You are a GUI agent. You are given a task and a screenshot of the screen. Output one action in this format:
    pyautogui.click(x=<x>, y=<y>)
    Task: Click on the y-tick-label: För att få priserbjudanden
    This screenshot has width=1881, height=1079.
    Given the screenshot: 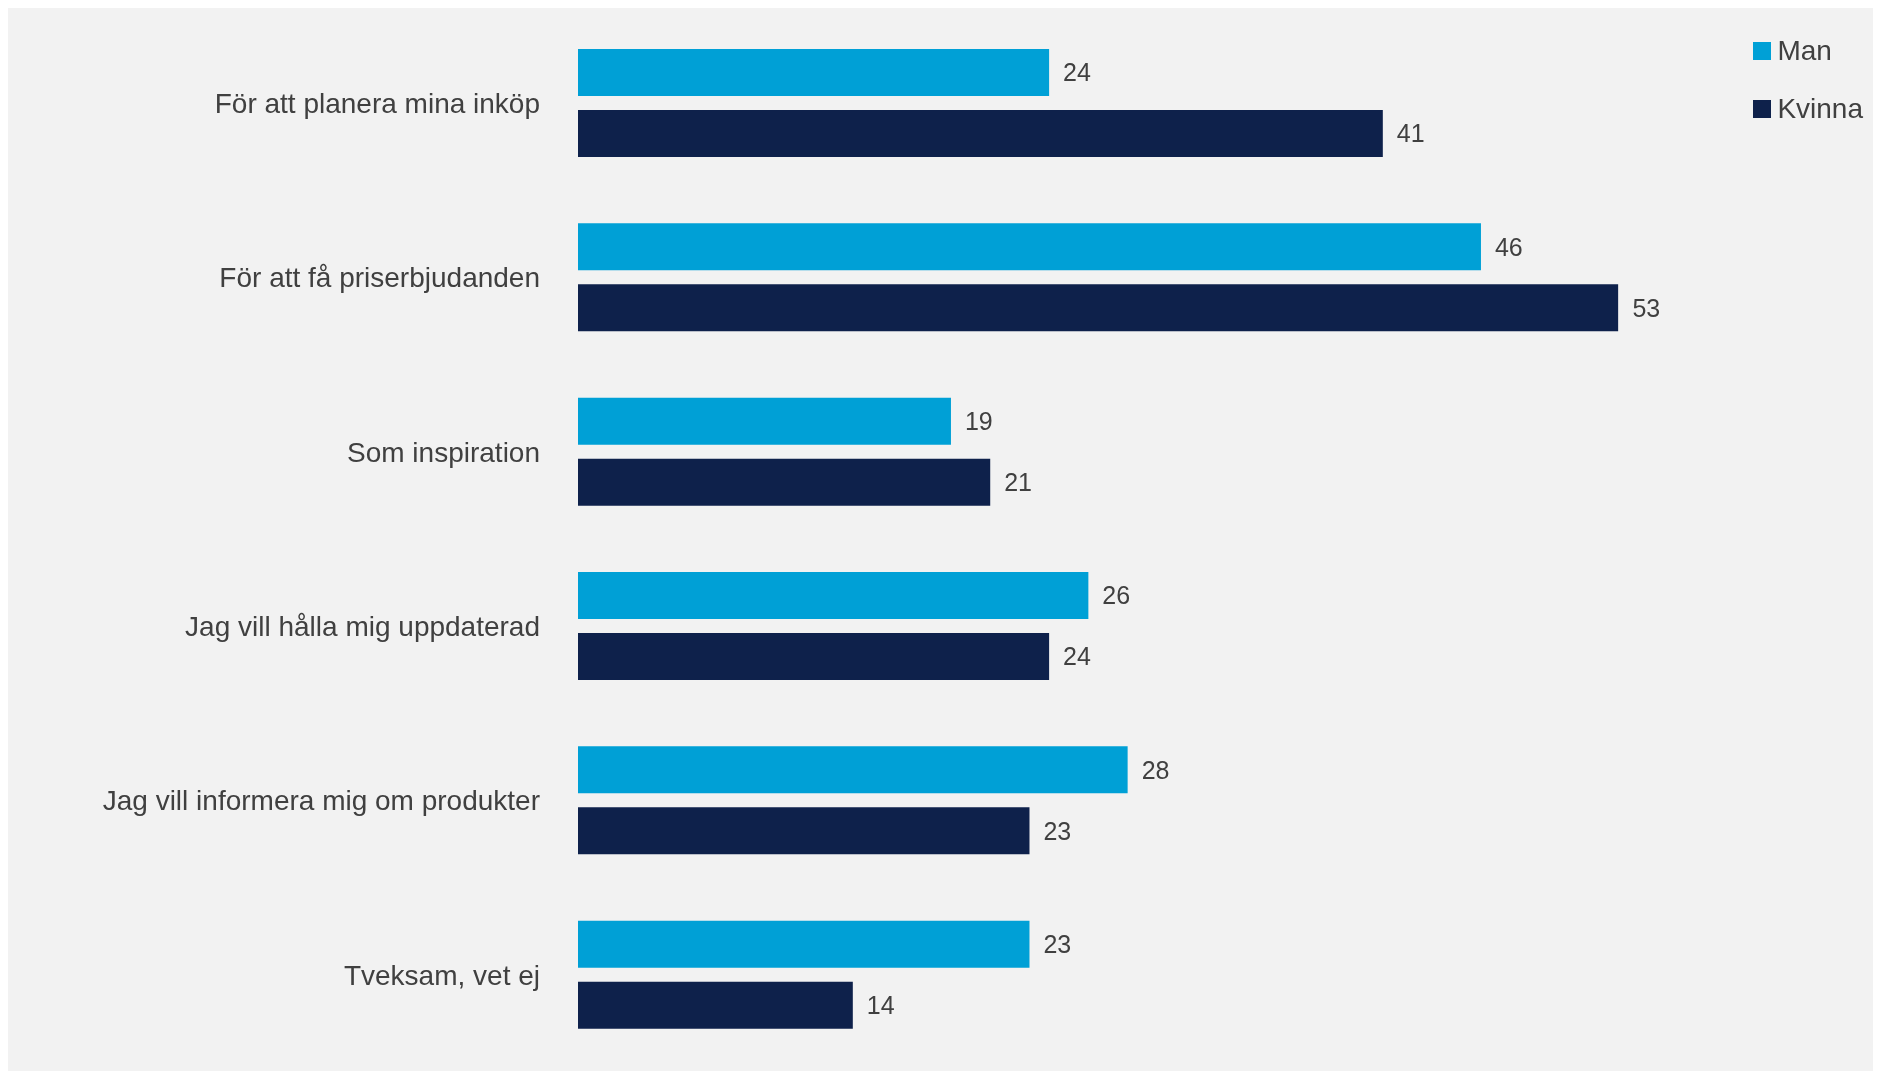 What is the action you would take?
    pyautogui.click(x=379, y=278)
    